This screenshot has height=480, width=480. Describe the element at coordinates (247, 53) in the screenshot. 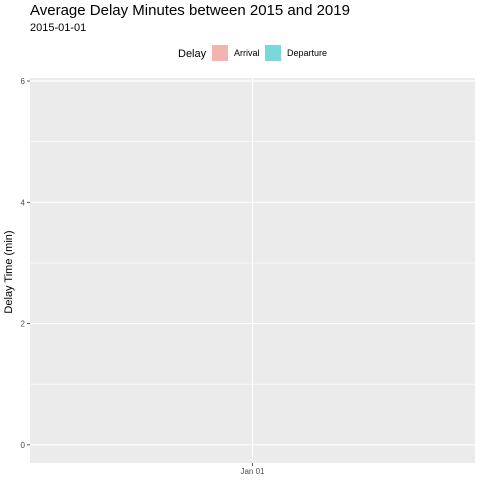

I see `legend-label-arrival: Arrival` at that location.